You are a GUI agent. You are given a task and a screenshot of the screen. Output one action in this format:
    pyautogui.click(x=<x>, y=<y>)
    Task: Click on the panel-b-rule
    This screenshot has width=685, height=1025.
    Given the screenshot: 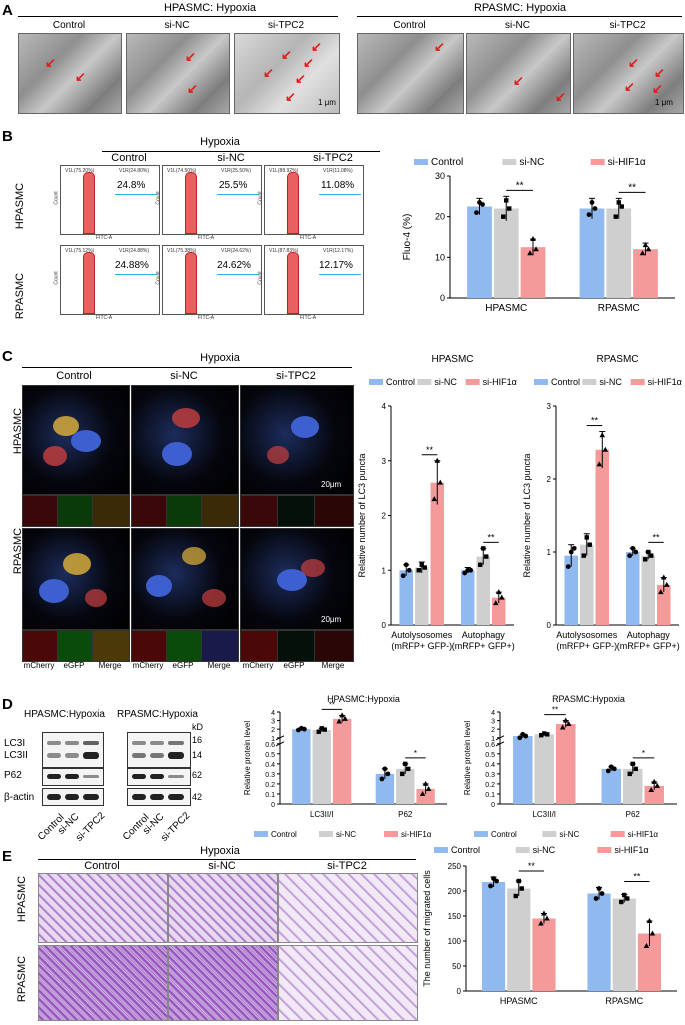 What is the action you would take?
    pyautogui.click(x=241, y=151)
    